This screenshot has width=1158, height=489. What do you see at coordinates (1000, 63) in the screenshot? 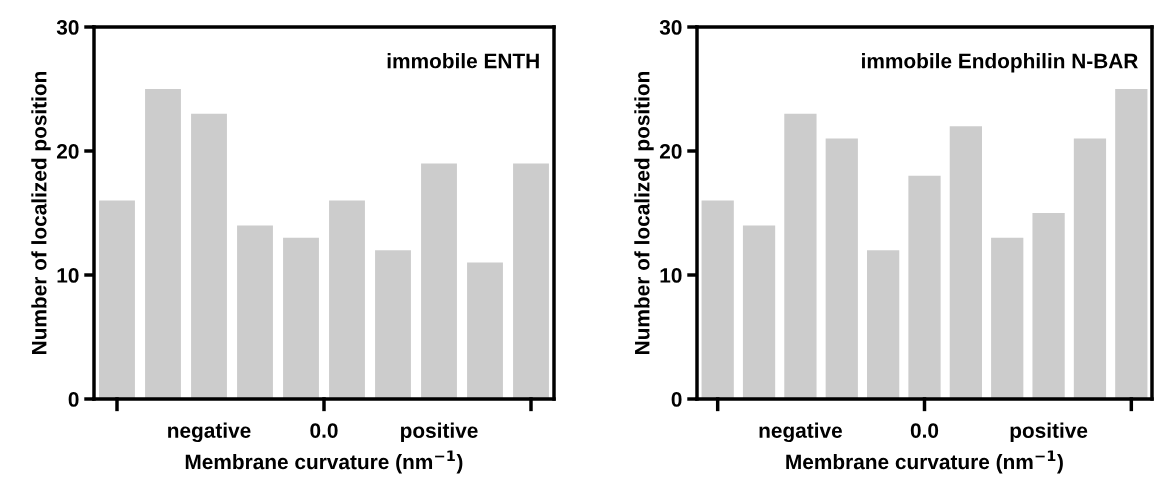
I see `annotation: immobile Endophilin N-BAR` at bounding box center [1000, 63].